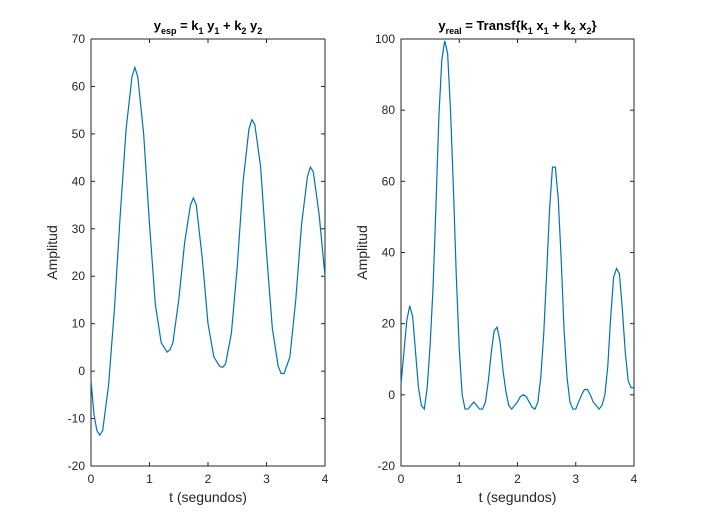 Image resolution: width=701 pixels, height=525 pixels. I want to click on title-subscript: esp, so click(169, 31).